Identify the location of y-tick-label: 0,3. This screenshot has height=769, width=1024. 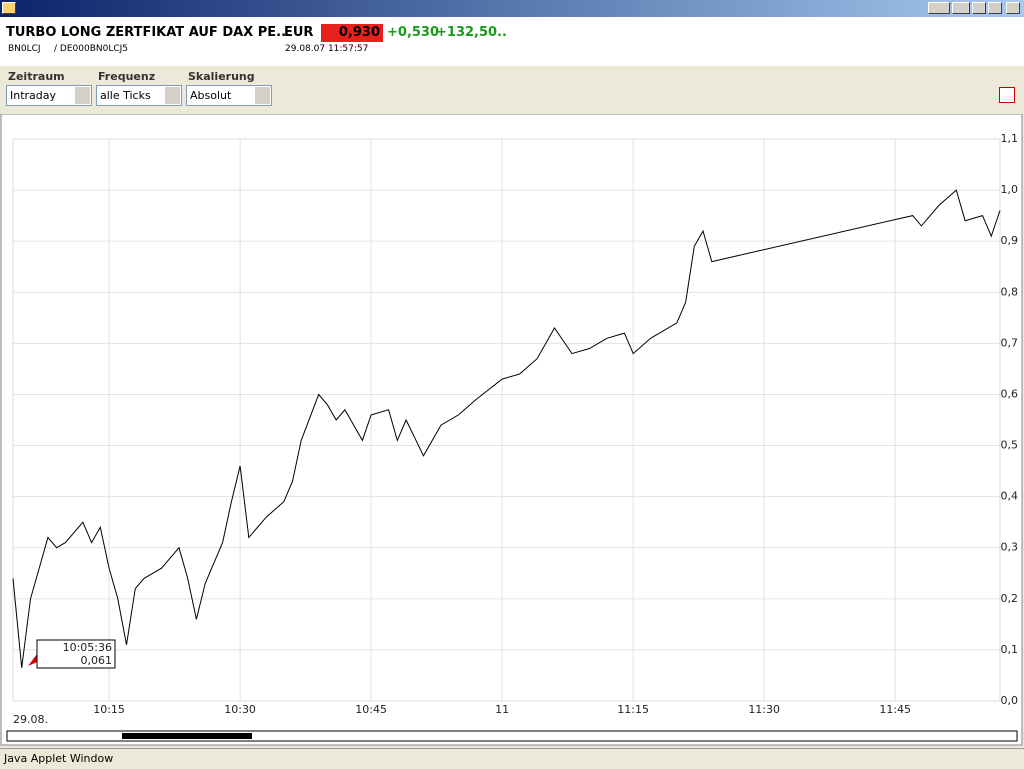
(1010, 547).